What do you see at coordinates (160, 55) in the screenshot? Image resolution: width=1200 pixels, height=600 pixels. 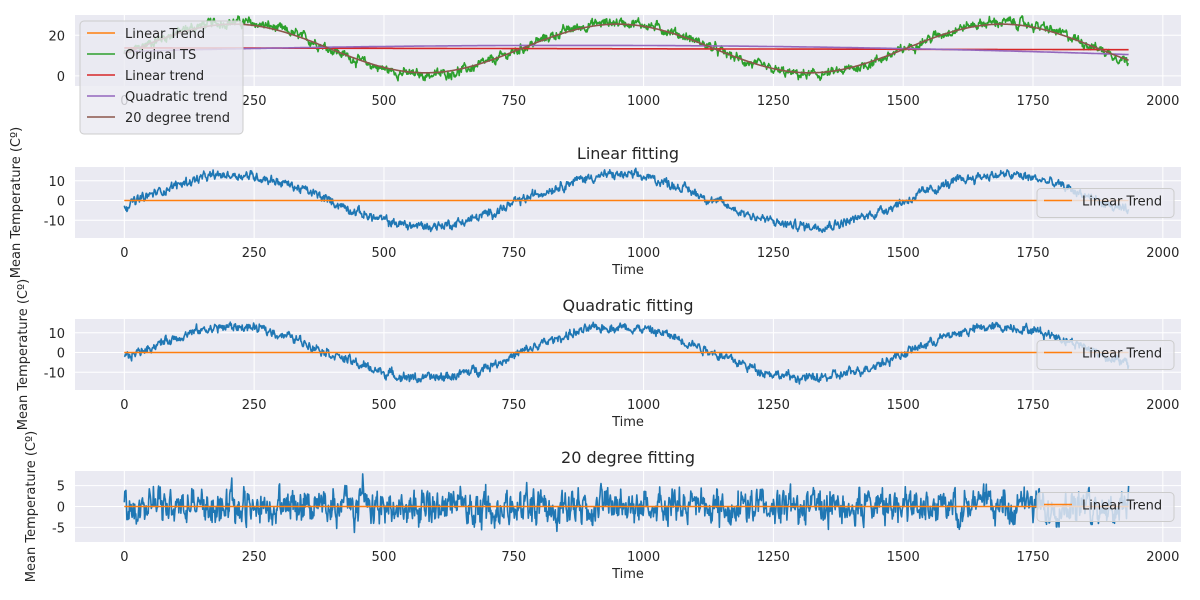 I see `legend-label: Original TS` at bounding box center [160, 55].